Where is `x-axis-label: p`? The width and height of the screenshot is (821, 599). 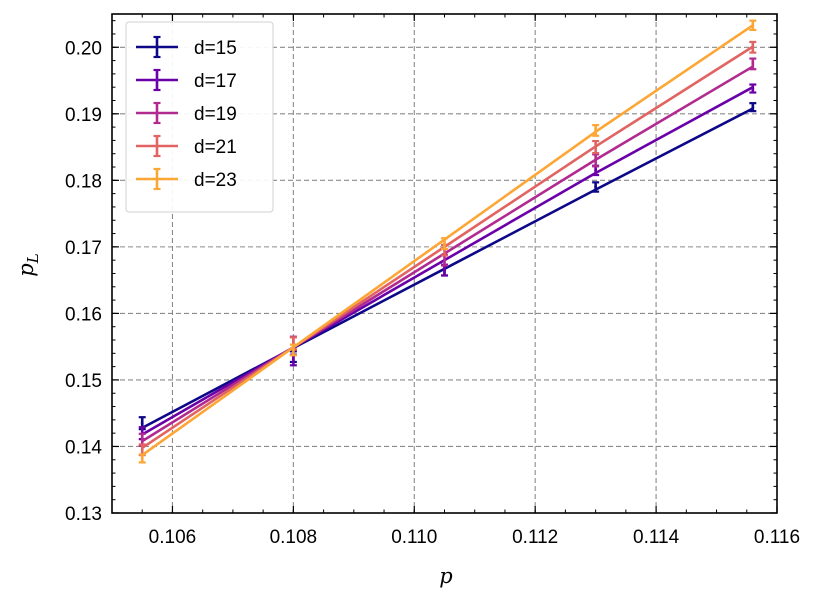
x-axis-label: p is located at coordinates (445, 576).